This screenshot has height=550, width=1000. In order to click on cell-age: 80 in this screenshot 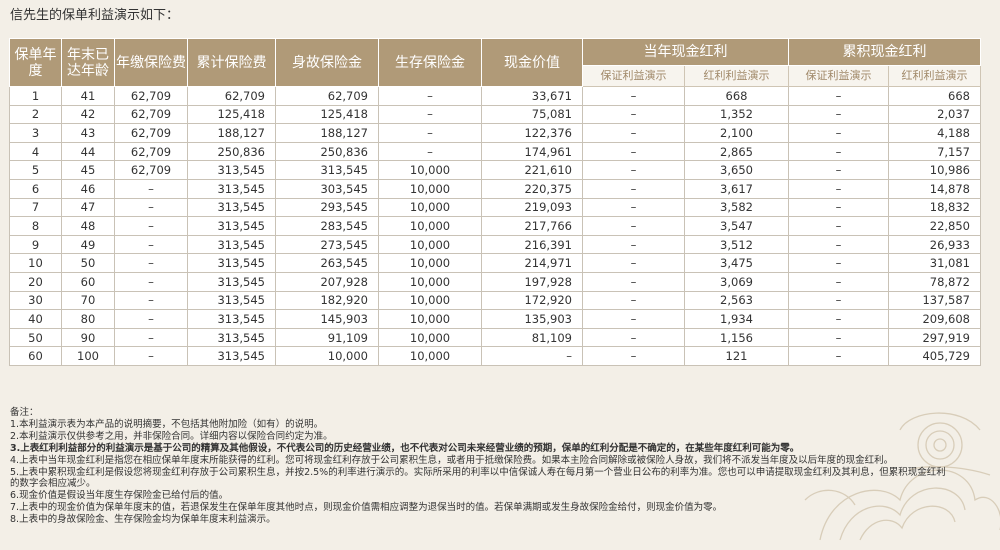, I will do `click(88, 319)`.